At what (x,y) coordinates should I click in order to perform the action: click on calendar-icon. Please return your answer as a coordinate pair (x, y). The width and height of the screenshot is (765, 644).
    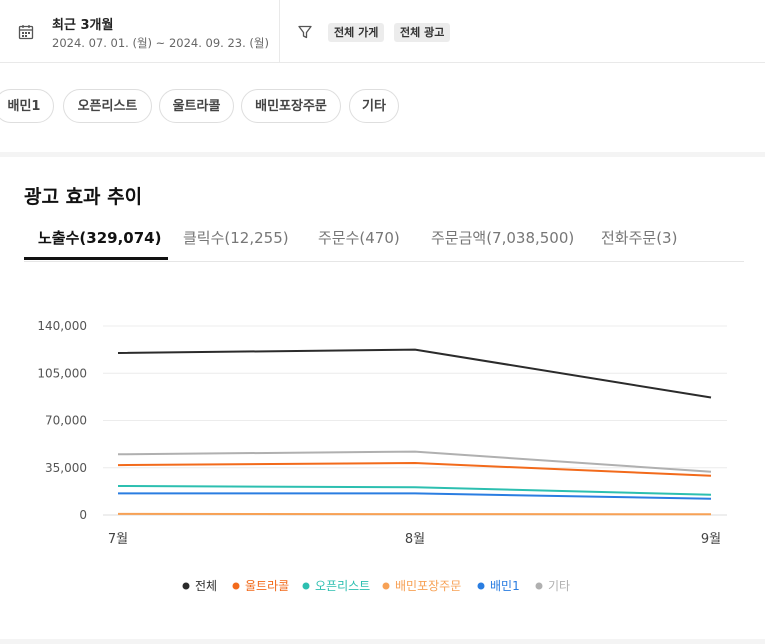
    Looking at the image, I should click on (26, 32).